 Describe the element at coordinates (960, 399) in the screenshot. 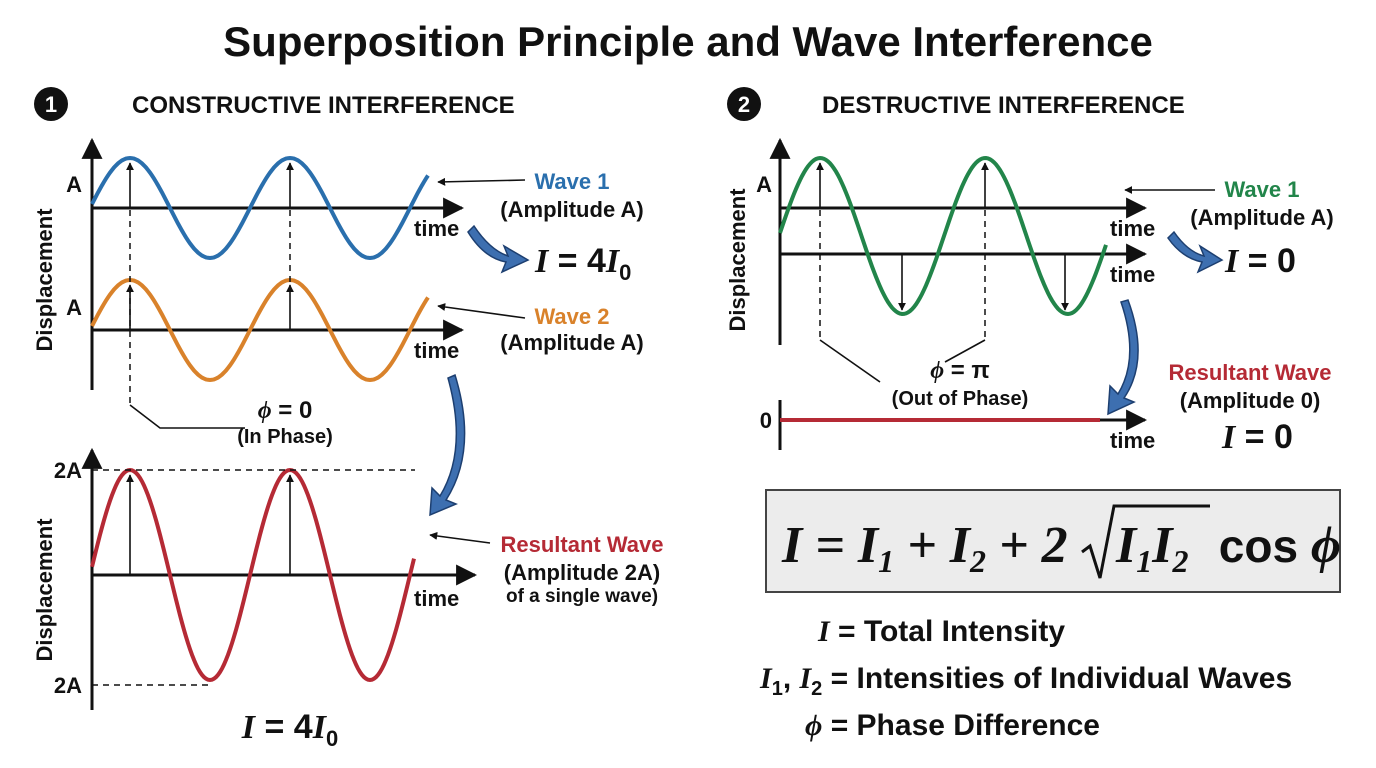

I see `phase-note: (Out of Phase)` at that location.